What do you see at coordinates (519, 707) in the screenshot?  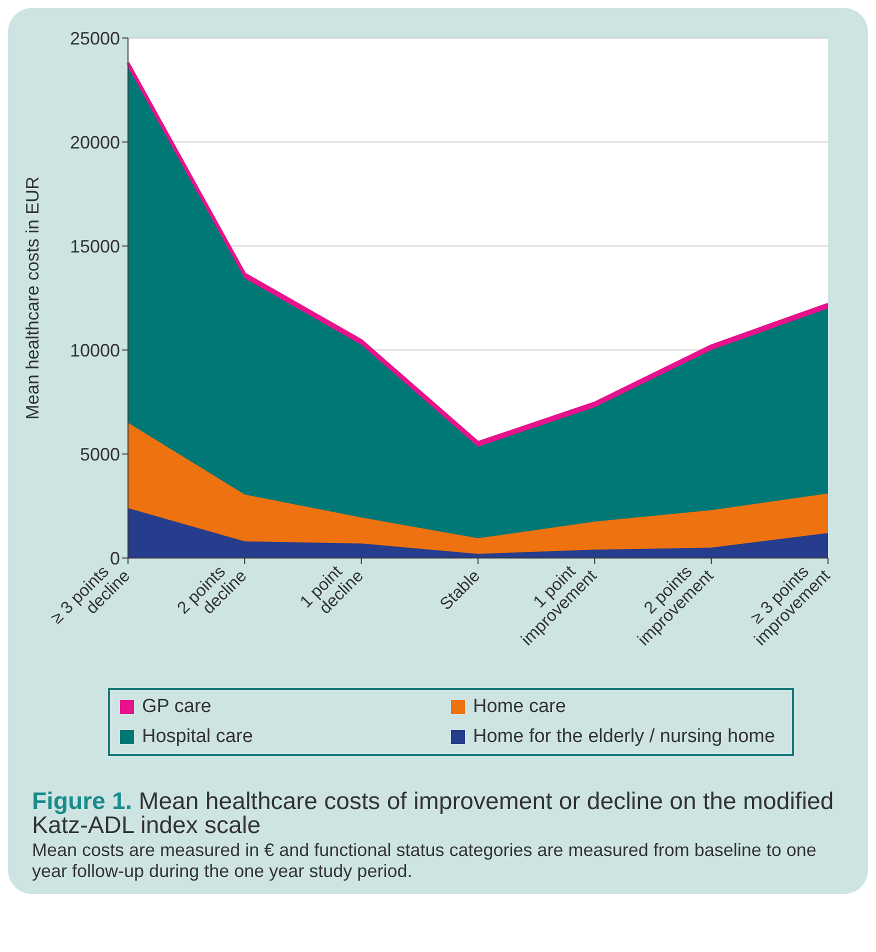 I see `legend-label: Home care` at bounding box center [519, 707].